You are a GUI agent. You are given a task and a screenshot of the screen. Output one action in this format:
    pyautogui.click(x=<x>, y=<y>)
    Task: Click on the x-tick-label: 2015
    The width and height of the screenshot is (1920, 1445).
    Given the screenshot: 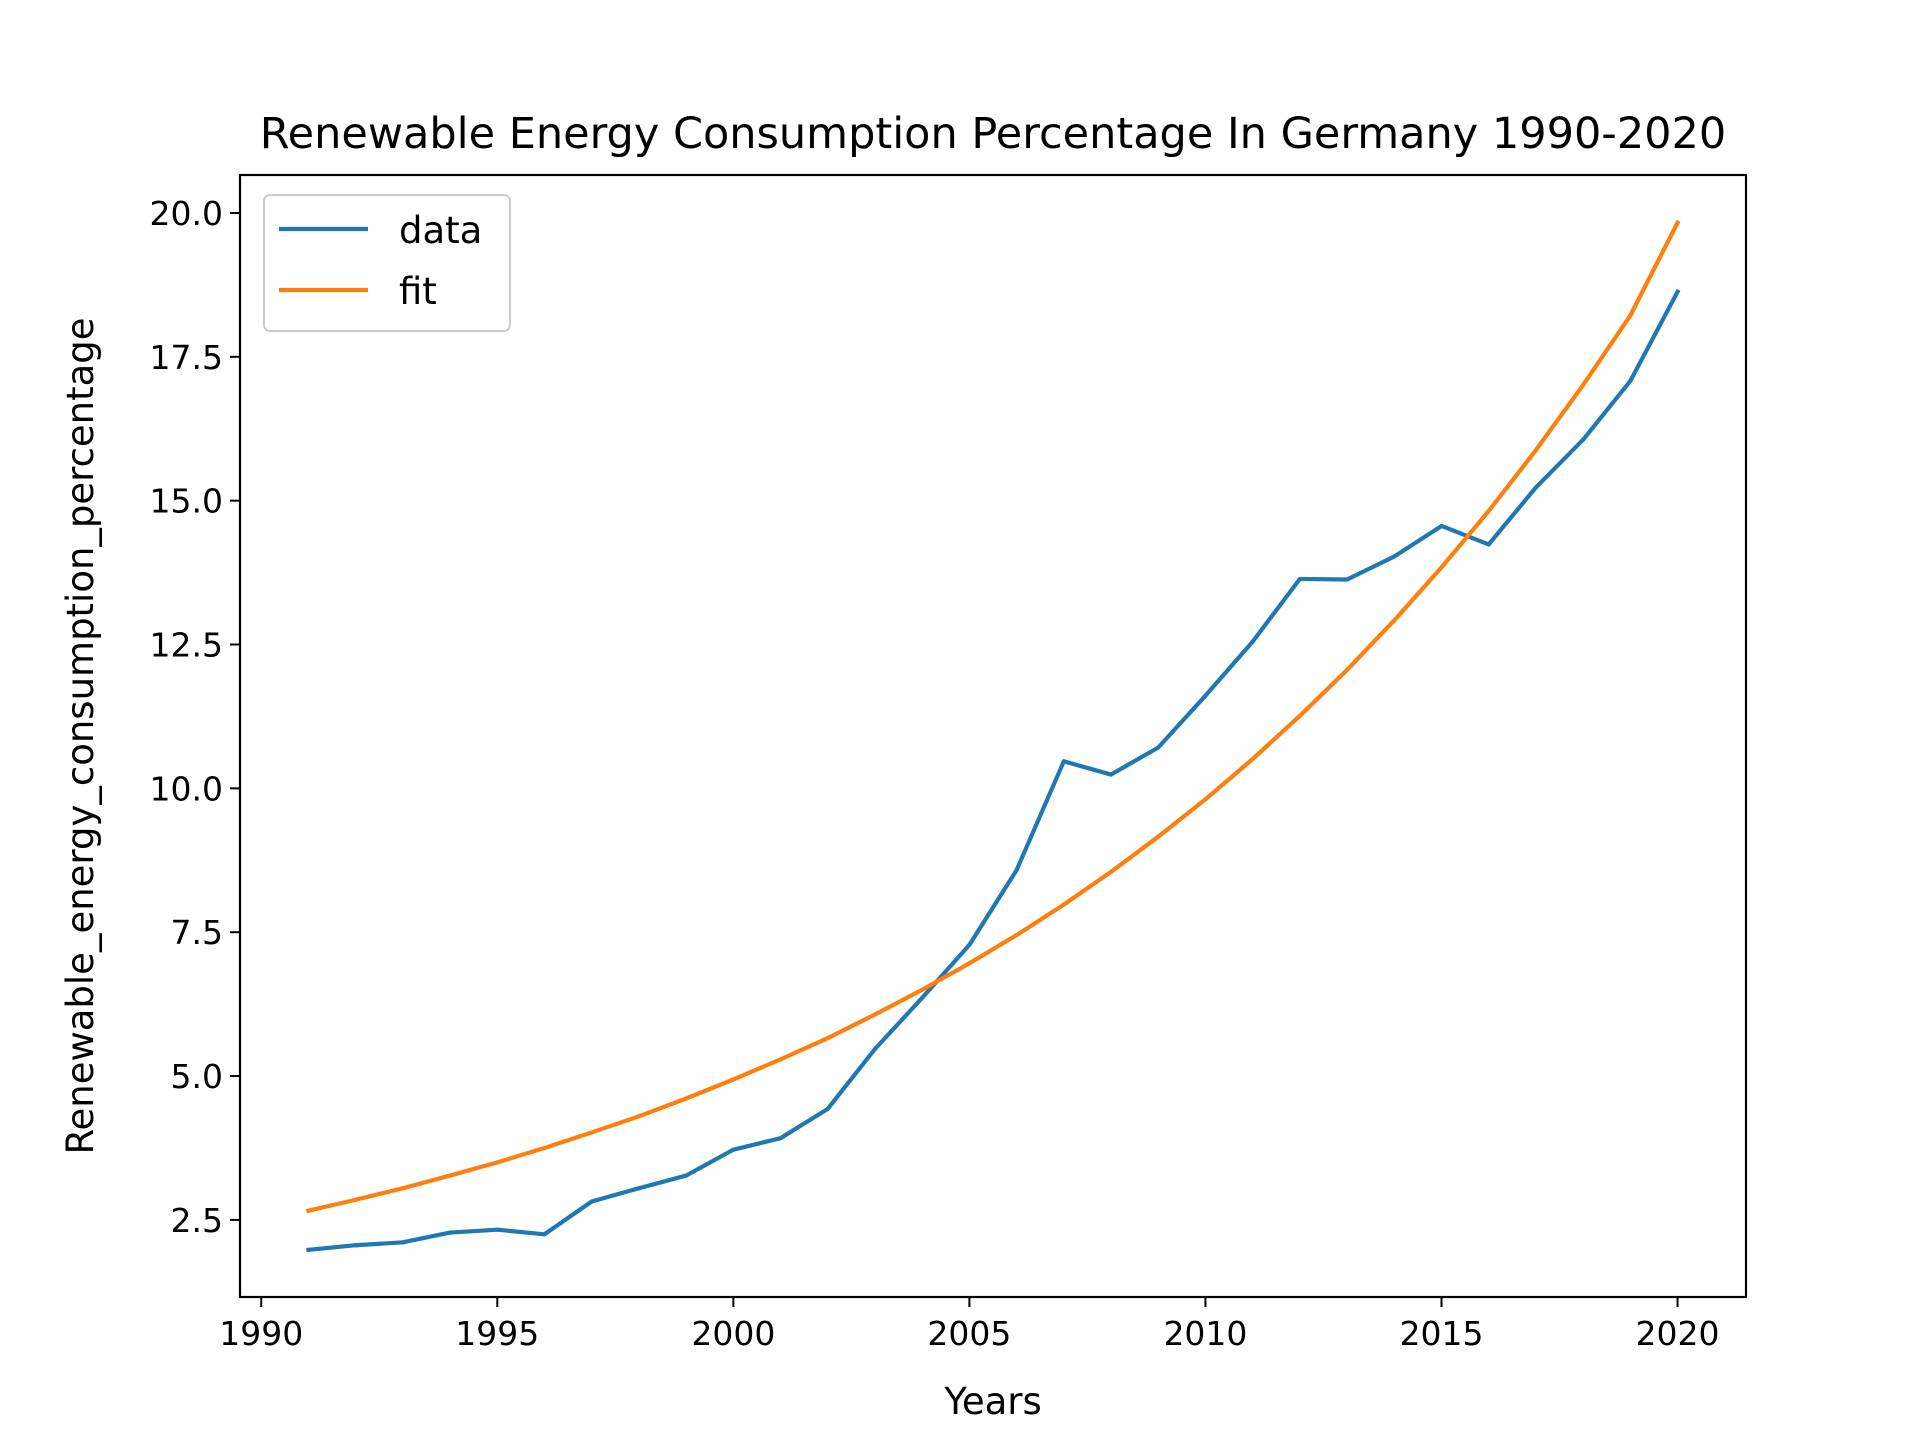 What is the action you would take?
    pyautogui.click(x=1442, y=1333)
    